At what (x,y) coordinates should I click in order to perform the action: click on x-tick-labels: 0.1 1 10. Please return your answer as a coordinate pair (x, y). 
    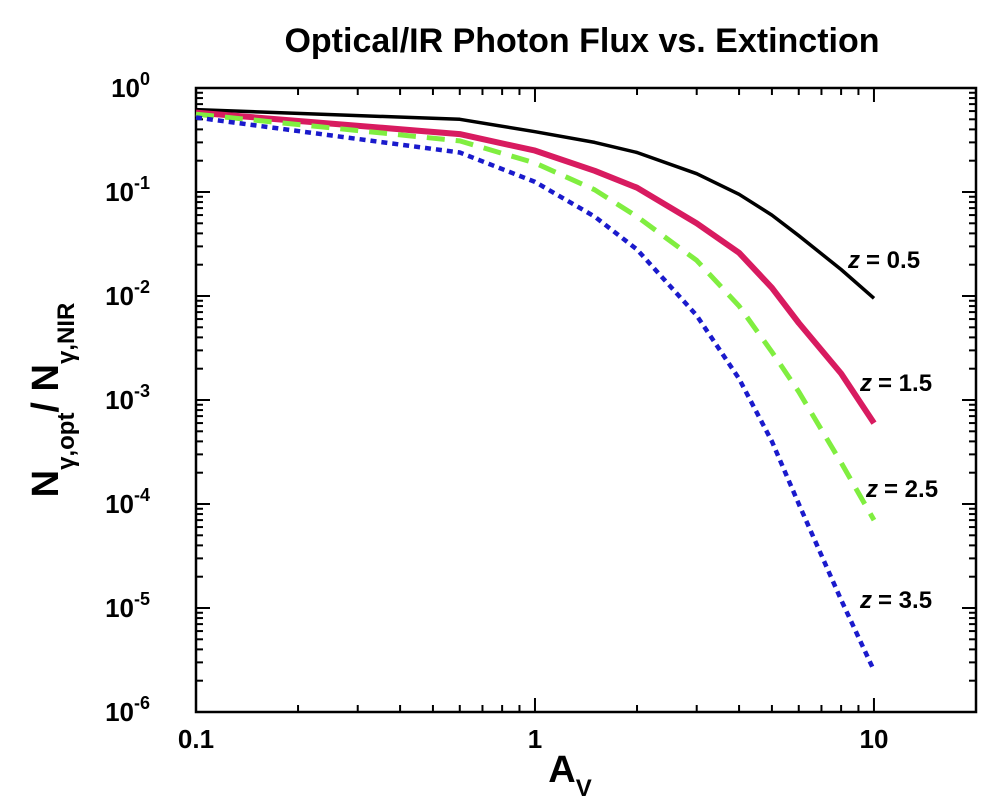
    Looking at the image, I should click on (533, 739).